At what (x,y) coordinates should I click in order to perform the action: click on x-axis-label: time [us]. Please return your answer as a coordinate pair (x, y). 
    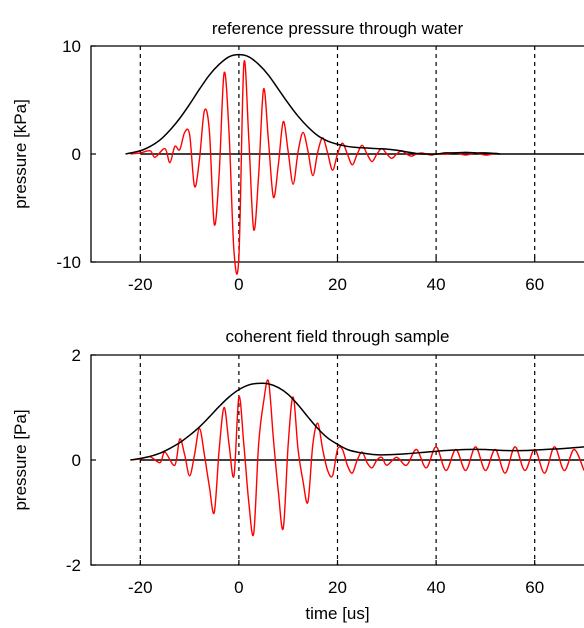
    Looking at the image, I should click on (337, 613).